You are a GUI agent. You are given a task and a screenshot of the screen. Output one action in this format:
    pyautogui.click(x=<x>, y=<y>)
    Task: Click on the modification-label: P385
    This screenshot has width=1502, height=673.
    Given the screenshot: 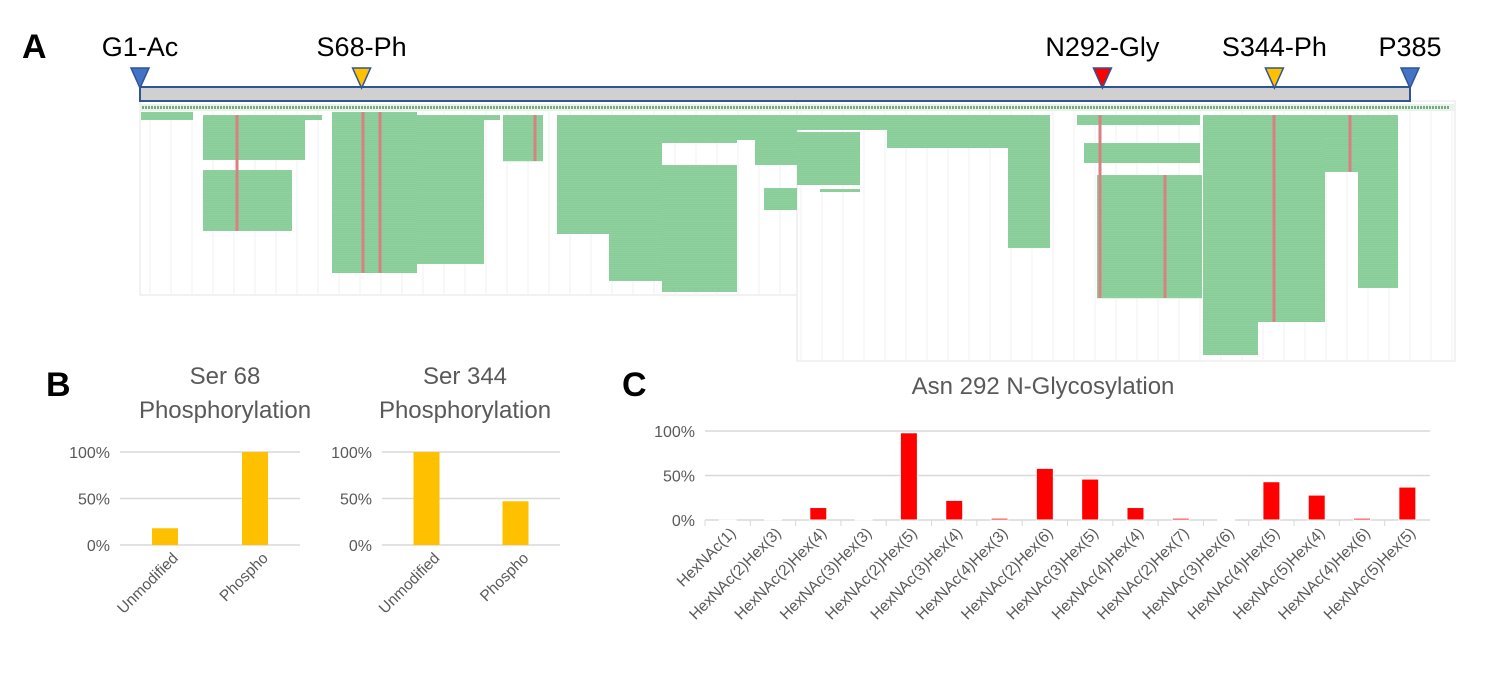 What is the action you would take?
    pyautogui.click(x=1409, y=47)
    